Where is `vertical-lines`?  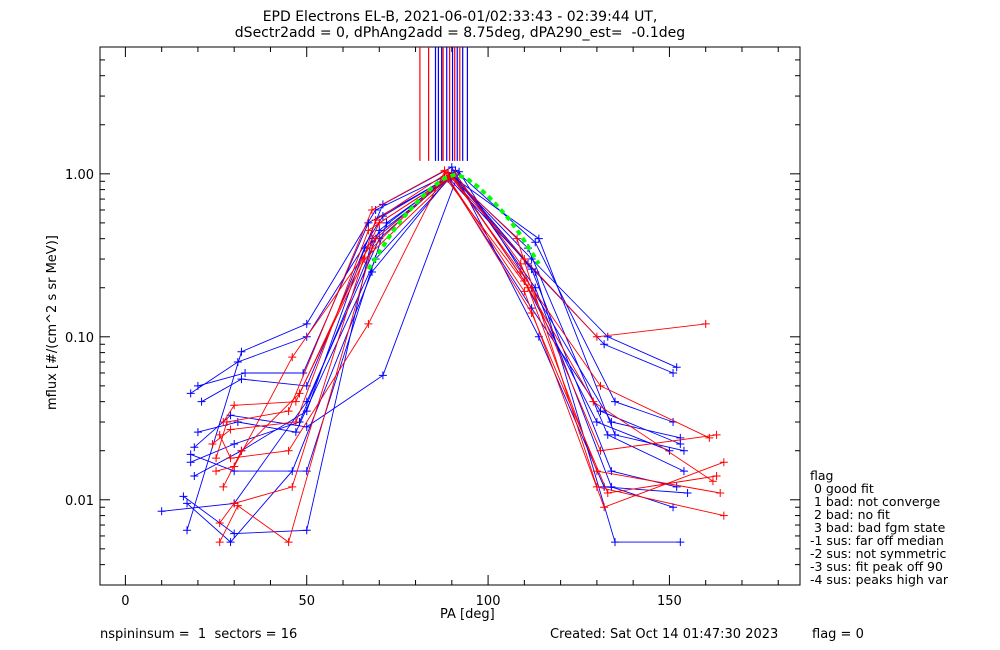 vertical-lines is located at coordinates (444, 104).